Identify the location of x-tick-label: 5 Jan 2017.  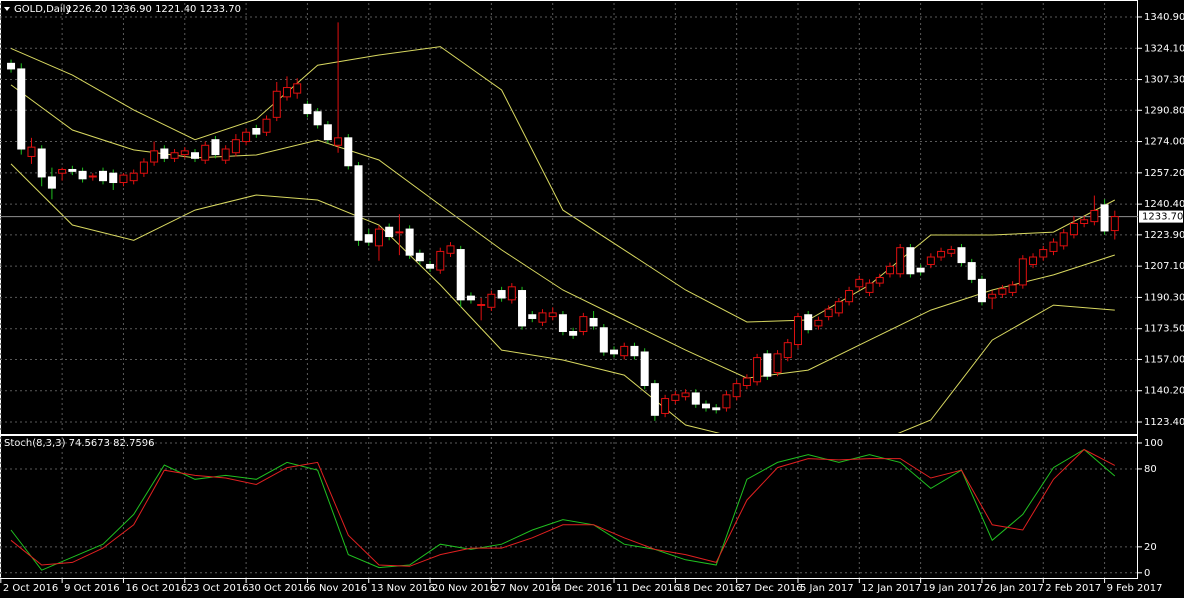
(827, 588).